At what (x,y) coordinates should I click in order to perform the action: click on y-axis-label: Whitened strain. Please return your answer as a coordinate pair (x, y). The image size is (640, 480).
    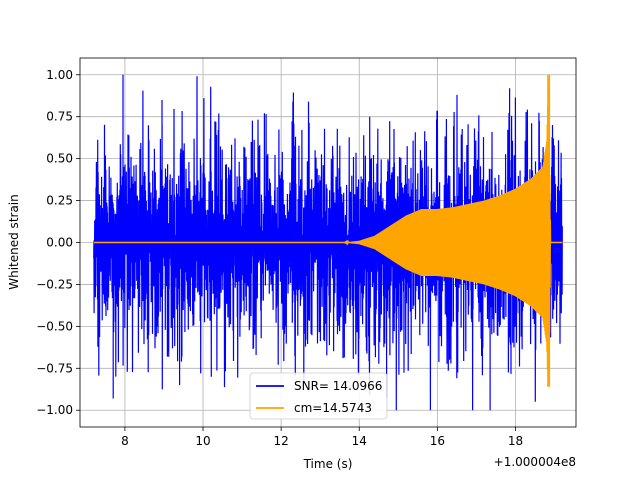
    Looking at the image, I should click on (14, 242).